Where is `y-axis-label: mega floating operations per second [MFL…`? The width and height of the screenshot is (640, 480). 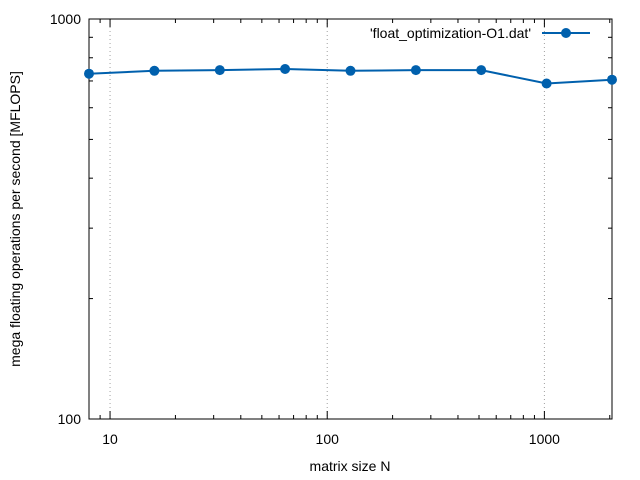
y-axis-label: mega floating operations per second [MFL… is located at coordinates (15, 219).